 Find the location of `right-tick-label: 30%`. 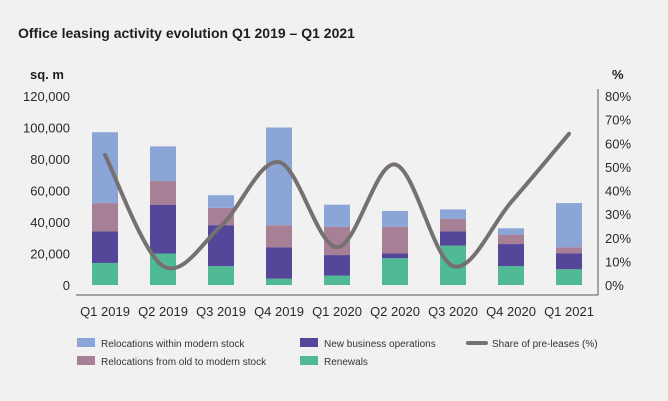

right-tick-label: 30% is located at coordinates (618, 214).